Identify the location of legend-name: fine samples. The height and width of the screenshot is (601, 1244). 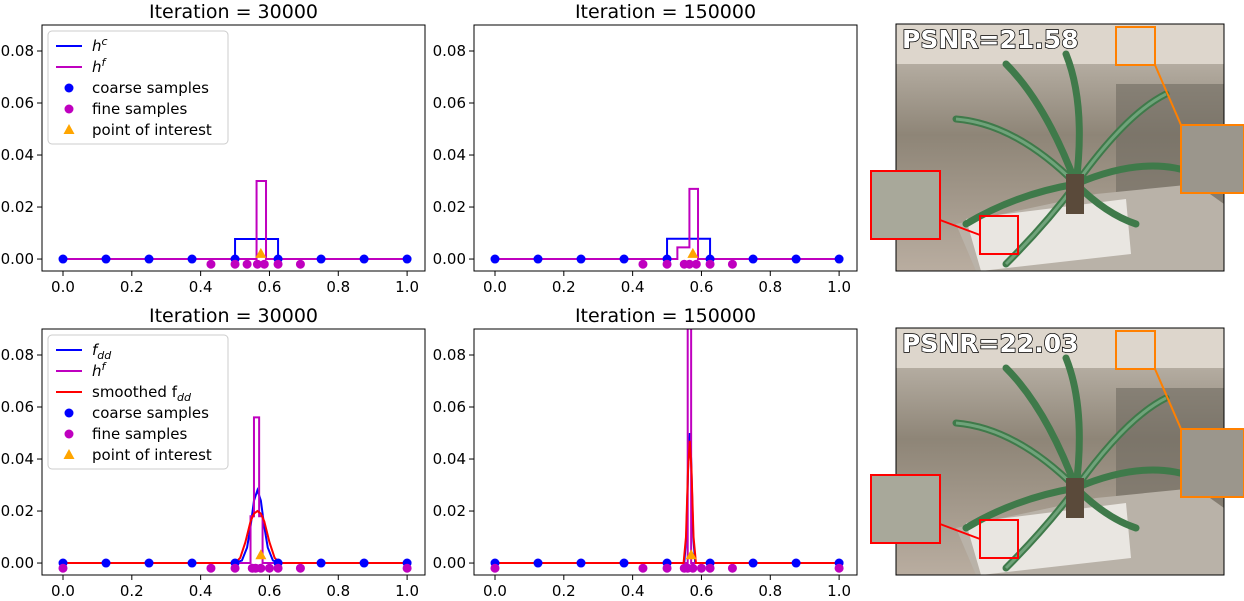
(139, 434).